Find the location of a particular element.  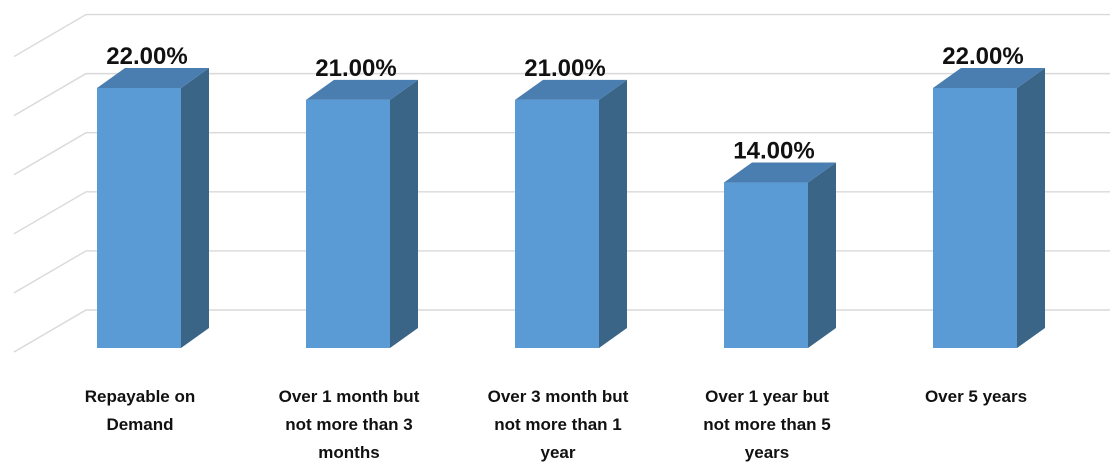

category-label-line: years is located at coordinates (767, 452).